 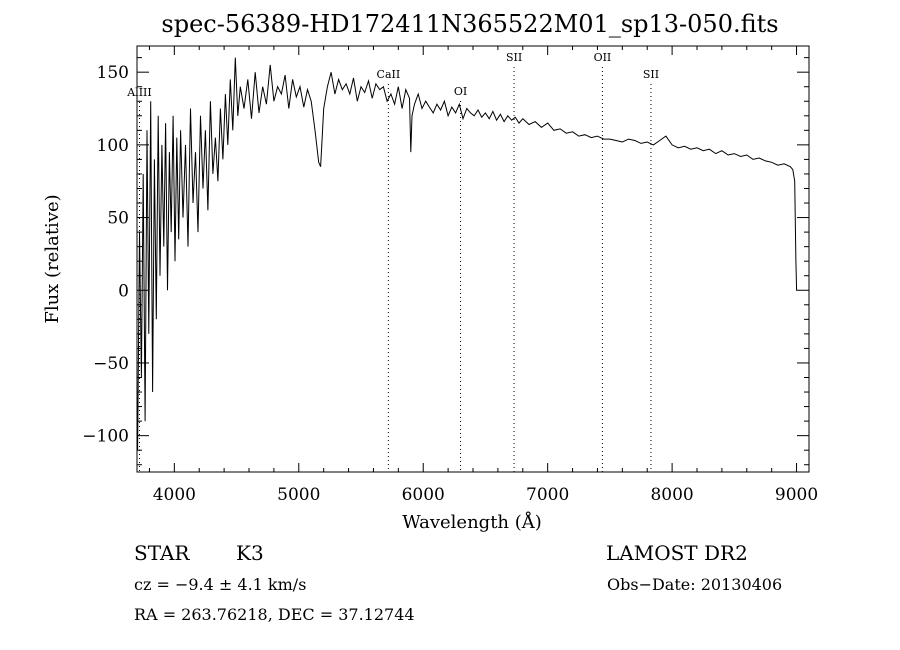 I want to click on y-tick-label: −50, so click(x=111, y=364).